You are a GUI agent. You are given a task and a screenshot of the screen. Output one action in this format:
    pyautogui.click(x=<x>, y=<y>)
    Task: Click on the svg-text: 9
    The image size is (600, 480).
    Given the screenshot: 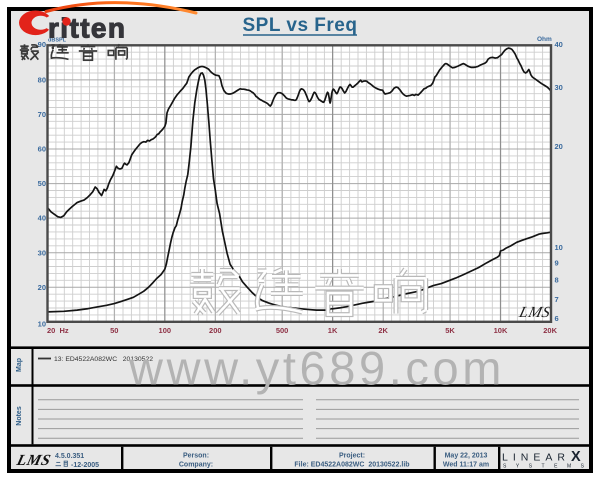 What is the action you would take?
    pyautogui.click(x=557, y=262)
    